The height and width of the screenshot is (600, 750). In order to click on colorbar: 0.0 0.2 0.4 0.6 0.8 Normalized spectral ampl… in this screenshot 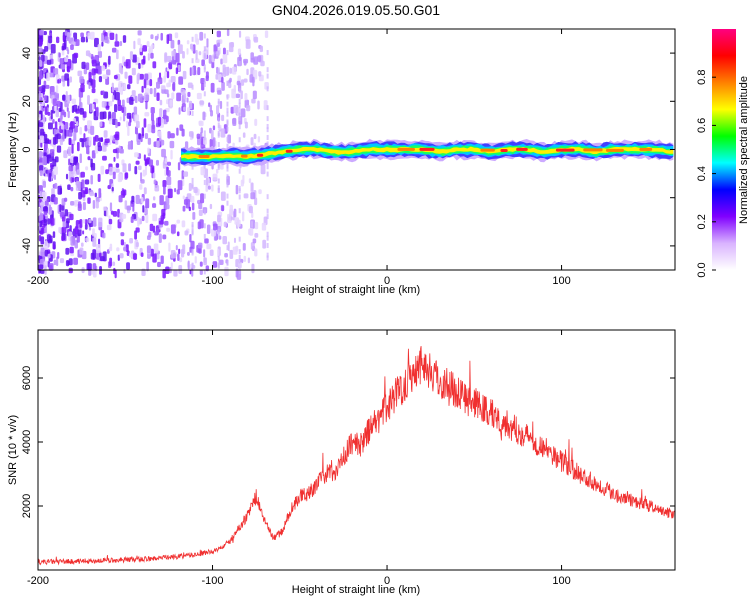, I will do `click(723, 153)`.